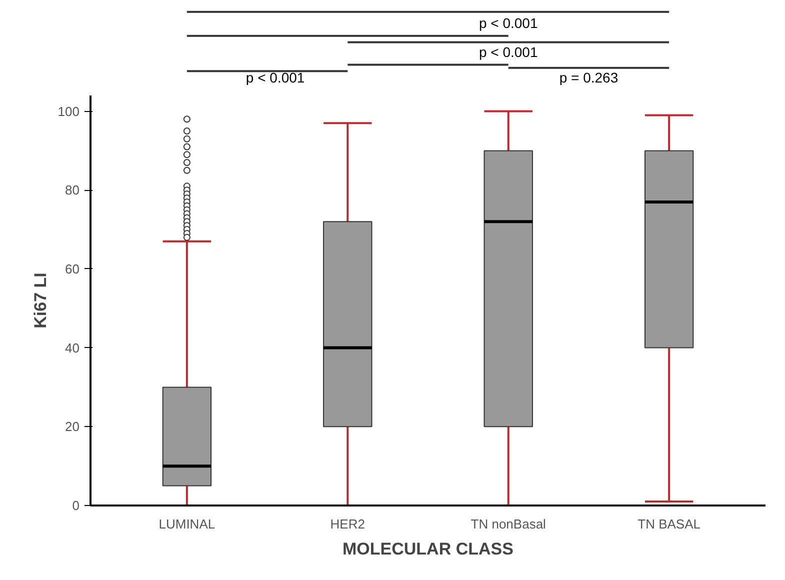 This screenshot has height=580, width=785. What do you see at coordinates (72, 190) in the screenshot?
I see `y-tick-label: 80` at bounding box center [72, 190].